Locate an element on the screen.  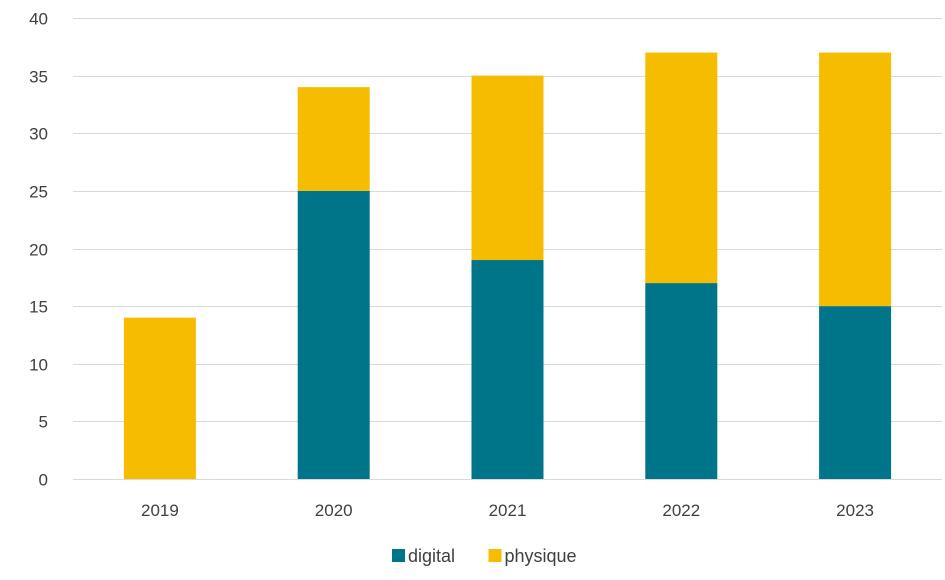
y-tick-label-0: 0 is located at coordinates (43, 480).